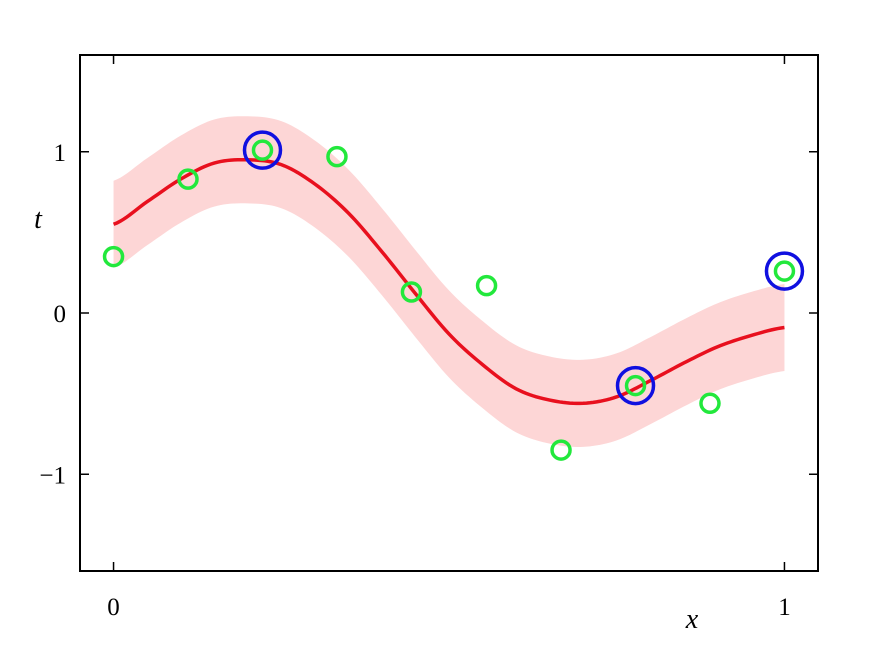 The height and width of the screenshot is (658, 882). What do you see at coordinates (784, 607) in the screenshot?
I see `x-tick-label: 1` at bounding box center [784, 607].